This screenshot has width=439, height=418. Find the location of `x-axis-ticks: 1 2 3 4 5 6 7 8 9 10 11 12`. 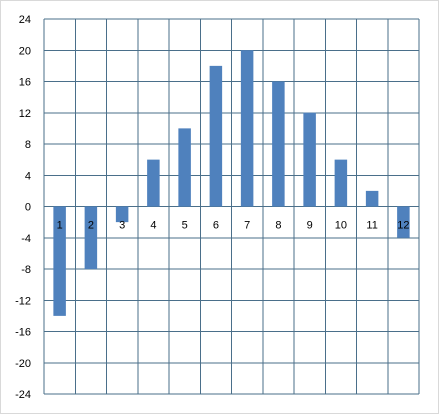

x-axis-ticks: 1 2 3 4 5 6 7 8 9 10 11 12 is located at coordinates (233, 226).